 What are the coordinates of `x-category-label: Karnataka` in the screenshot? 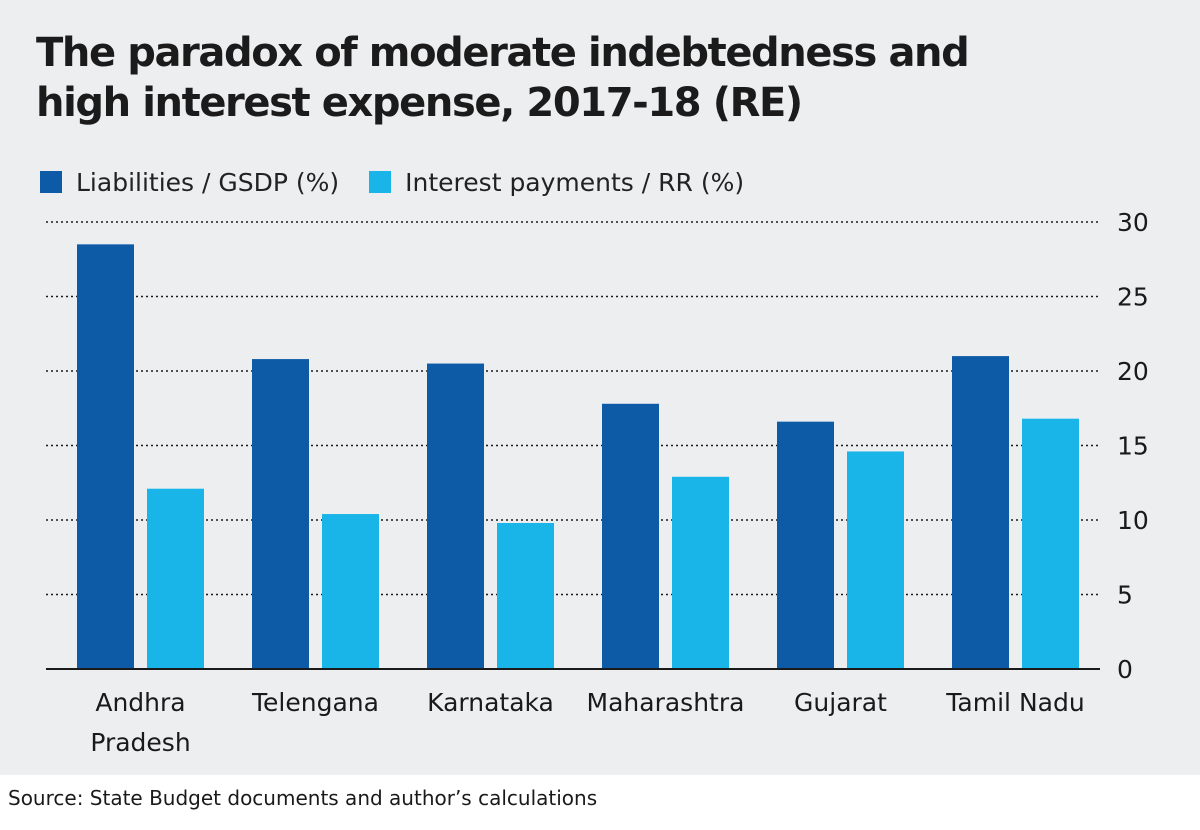 It's located at (490, 702).